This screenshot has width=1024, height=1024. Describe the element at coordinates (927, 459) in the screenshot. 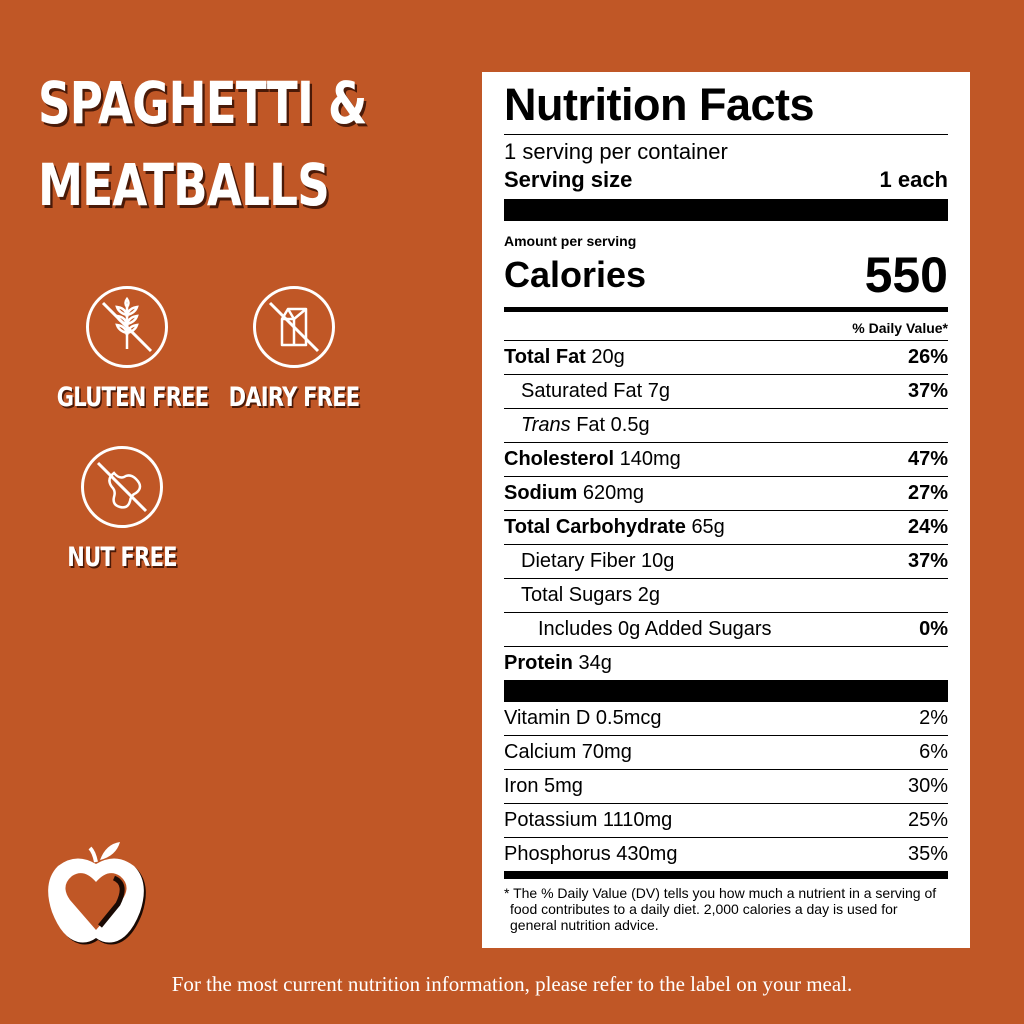

I see `nutrient-dv: 47%` at that location.